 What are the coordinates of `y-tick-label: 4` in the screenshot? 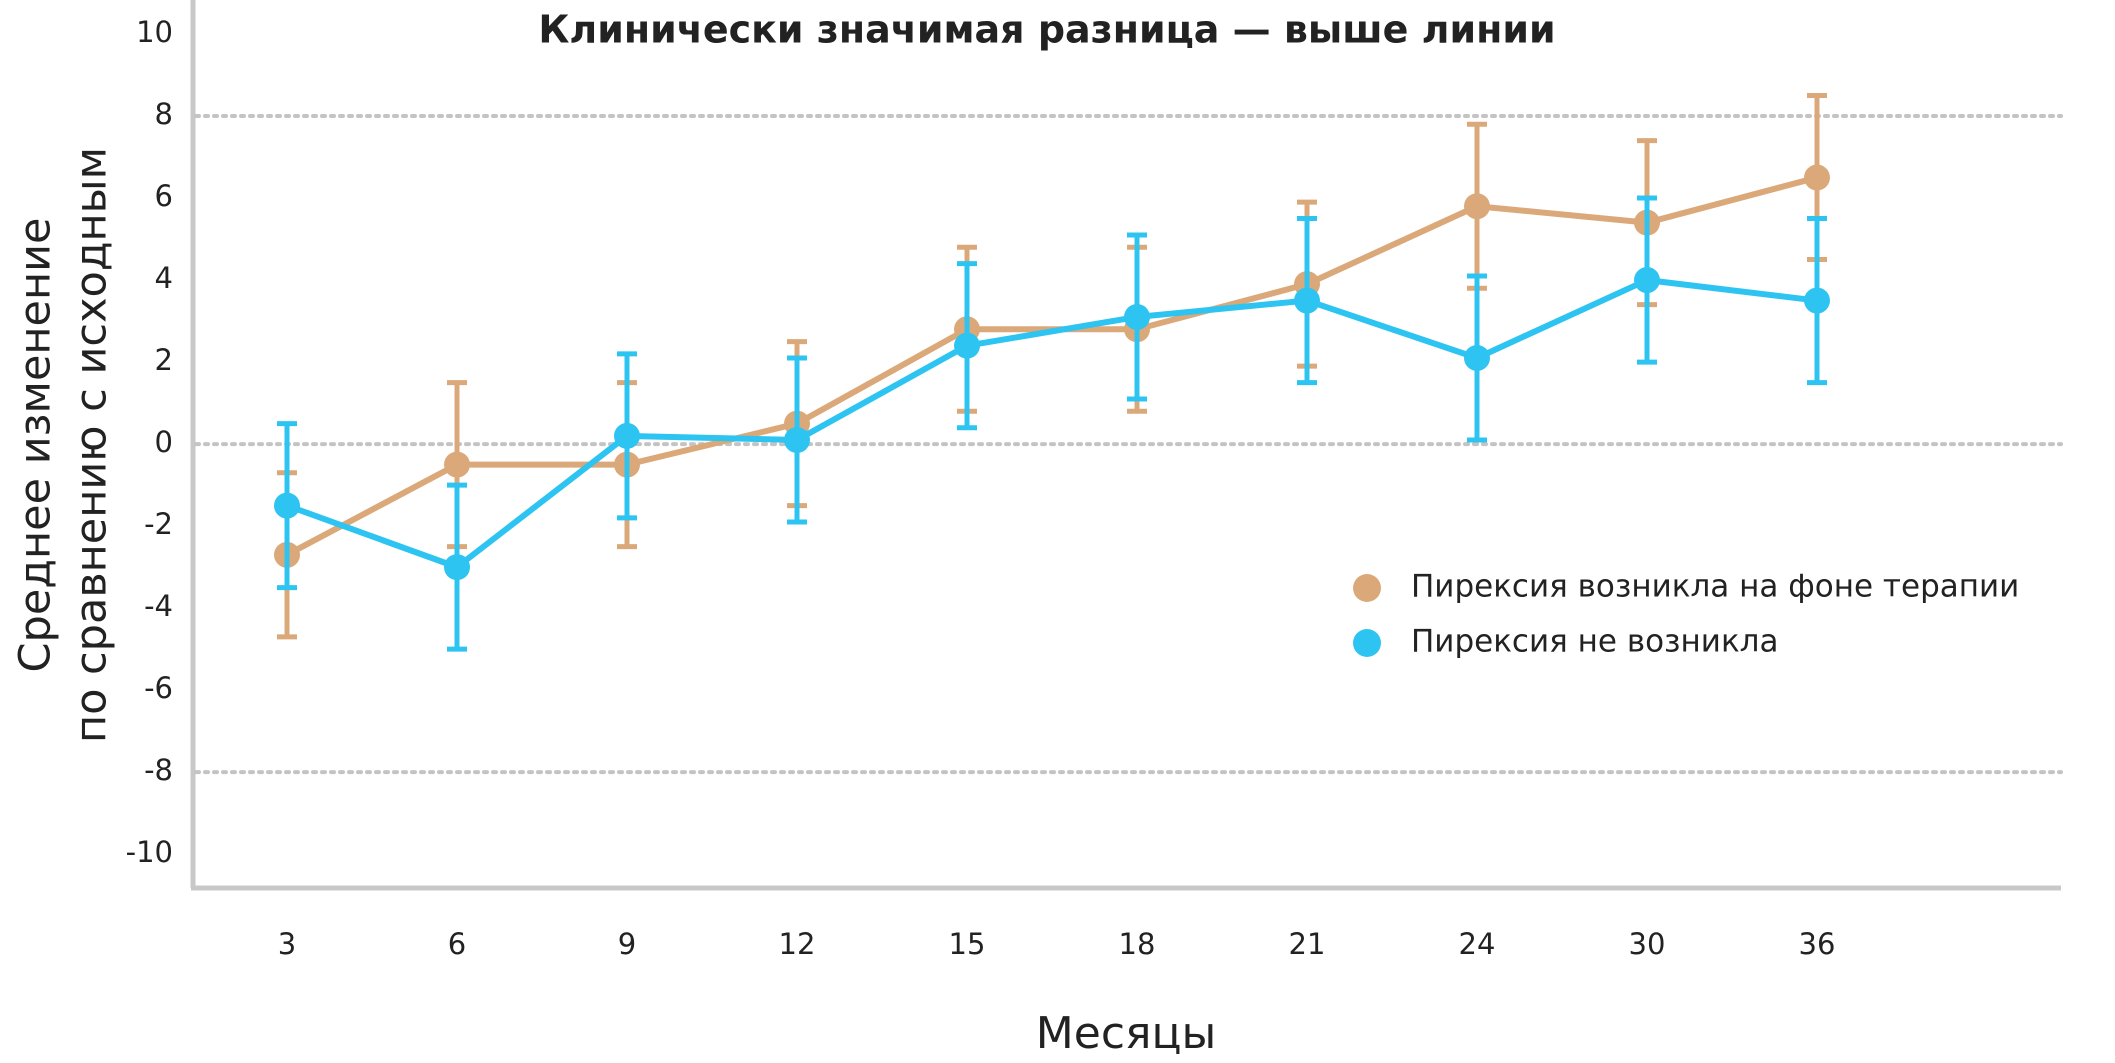 It's located at (164, 278).